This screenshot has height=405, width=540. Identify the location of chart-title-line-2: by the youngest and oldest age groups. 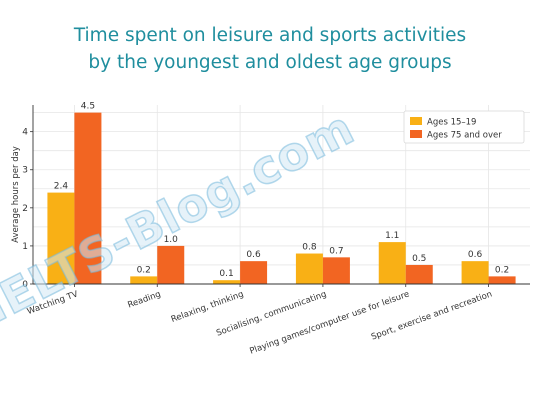
(270, 62).